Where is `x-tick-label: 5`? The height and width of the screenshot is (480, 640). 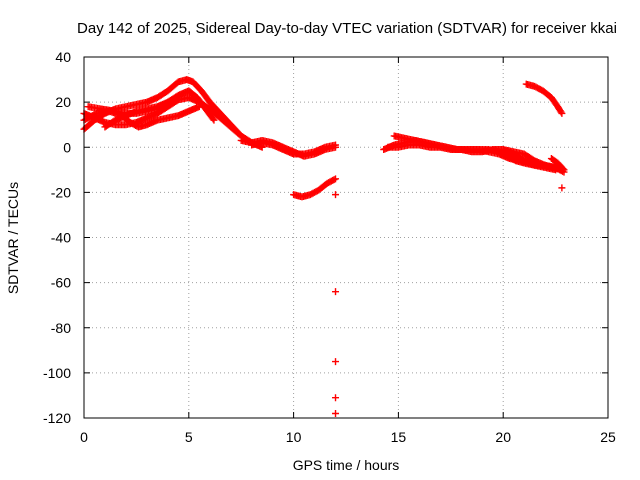 x-tick-label: 5 is located at coordinates (189, 437).